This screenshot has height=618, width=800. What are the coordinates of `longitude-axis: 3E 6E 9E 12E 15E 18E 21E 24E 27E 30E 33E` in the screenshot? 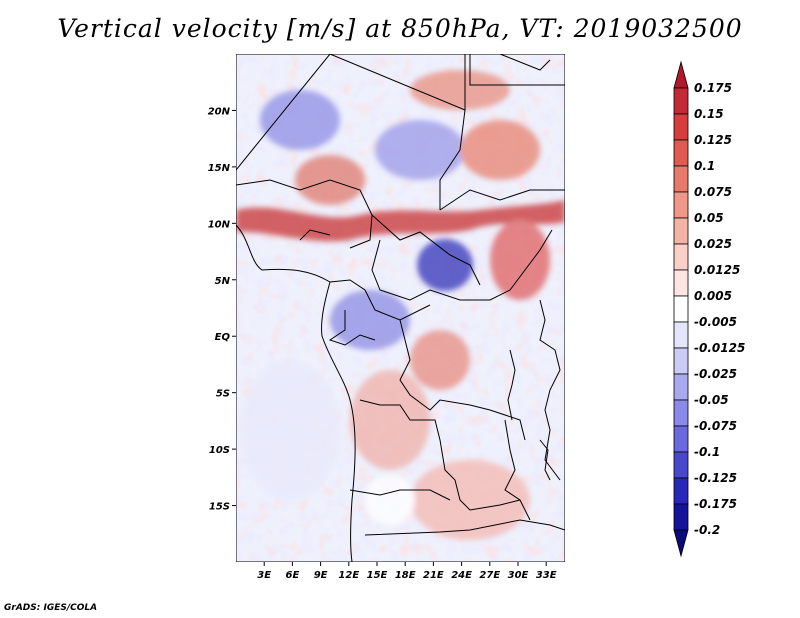 It's located at (407, 571).